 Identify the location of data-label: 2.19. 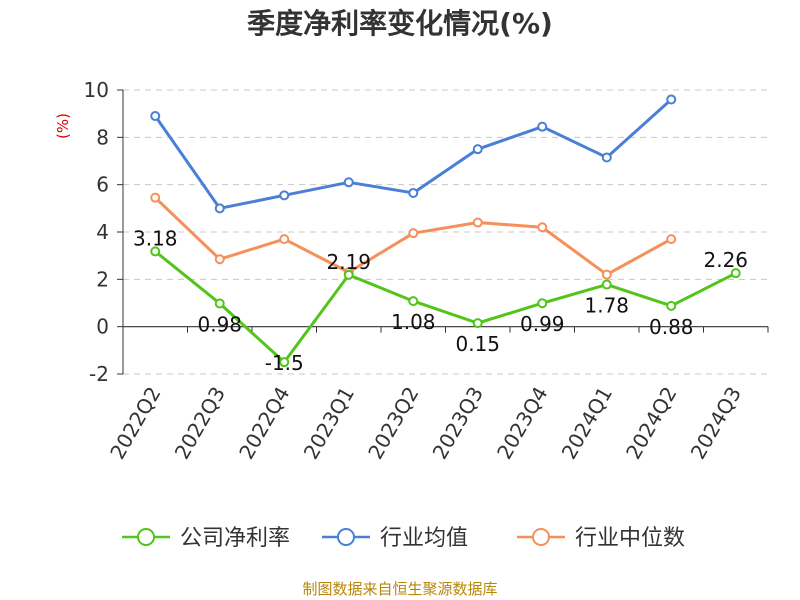
(348, 262).